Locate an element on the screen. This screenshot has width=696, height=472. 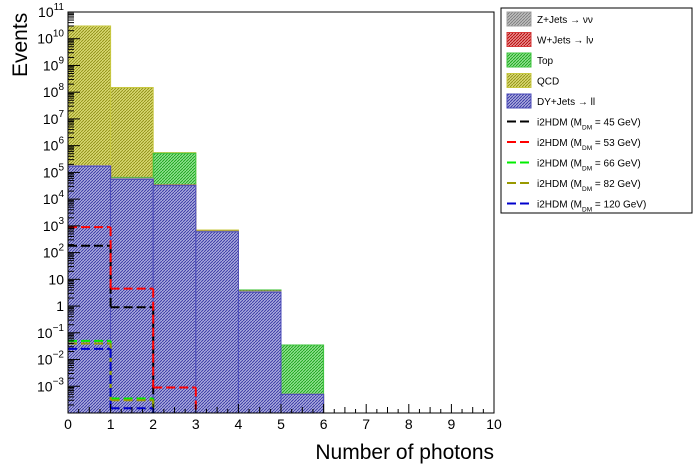
legend-label: i2HDM (MDM = 45 GeV) is located at coordinates (589, 125).